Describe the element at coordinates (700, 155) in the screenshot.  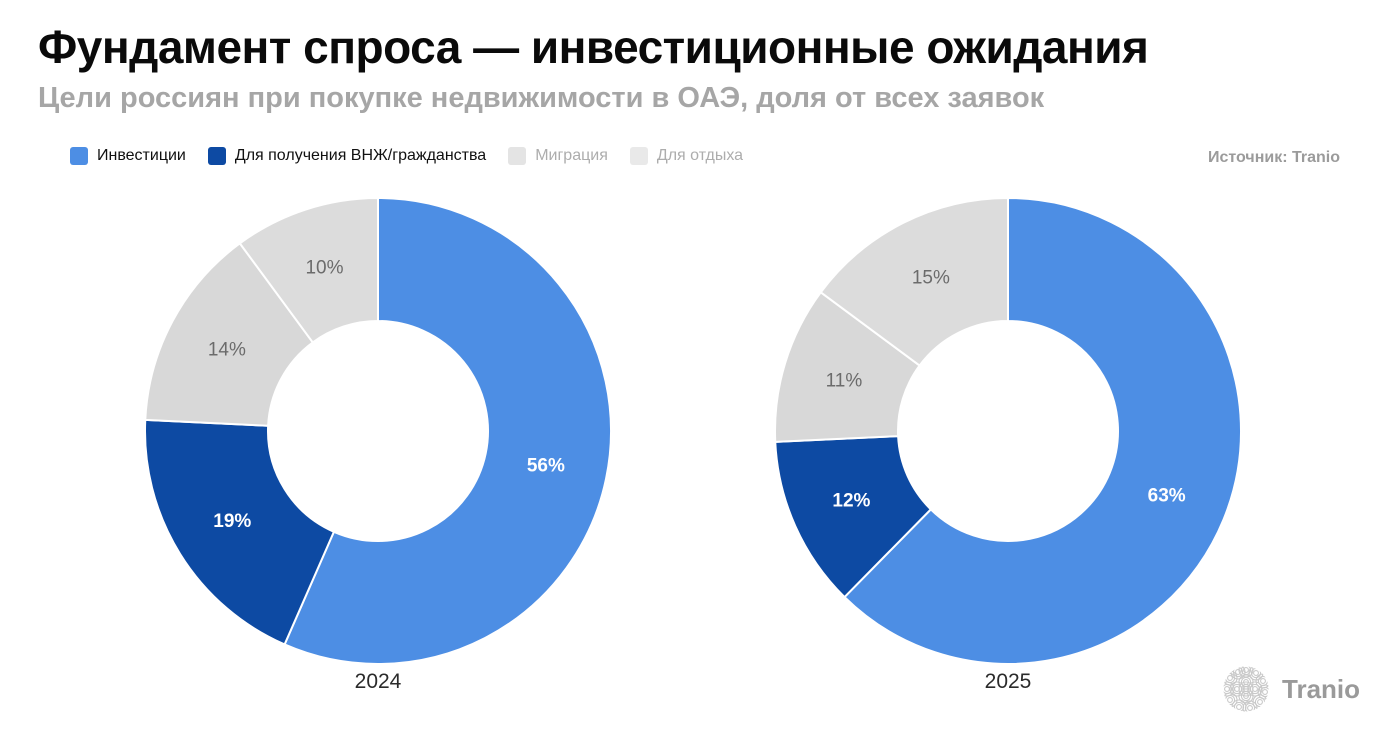
I see `legend-item-label: Для отдыха` at that location.